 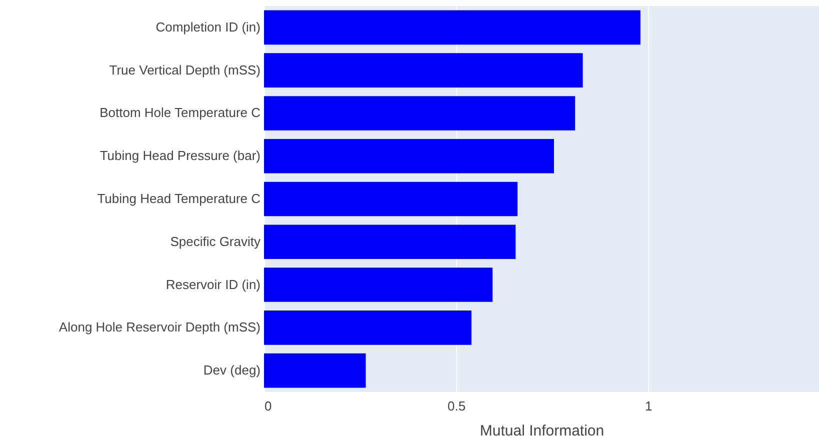 What do you see at coordinates (208, 26) in the screenshot?
I see `y-tick-label: Completion ID (in)` at bounding box center [208, 26].